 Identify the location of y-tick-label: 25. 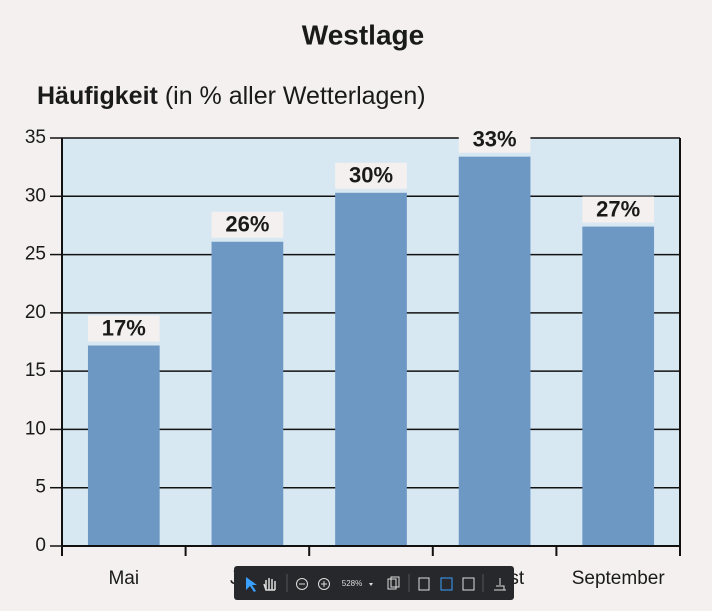
(35, 254).